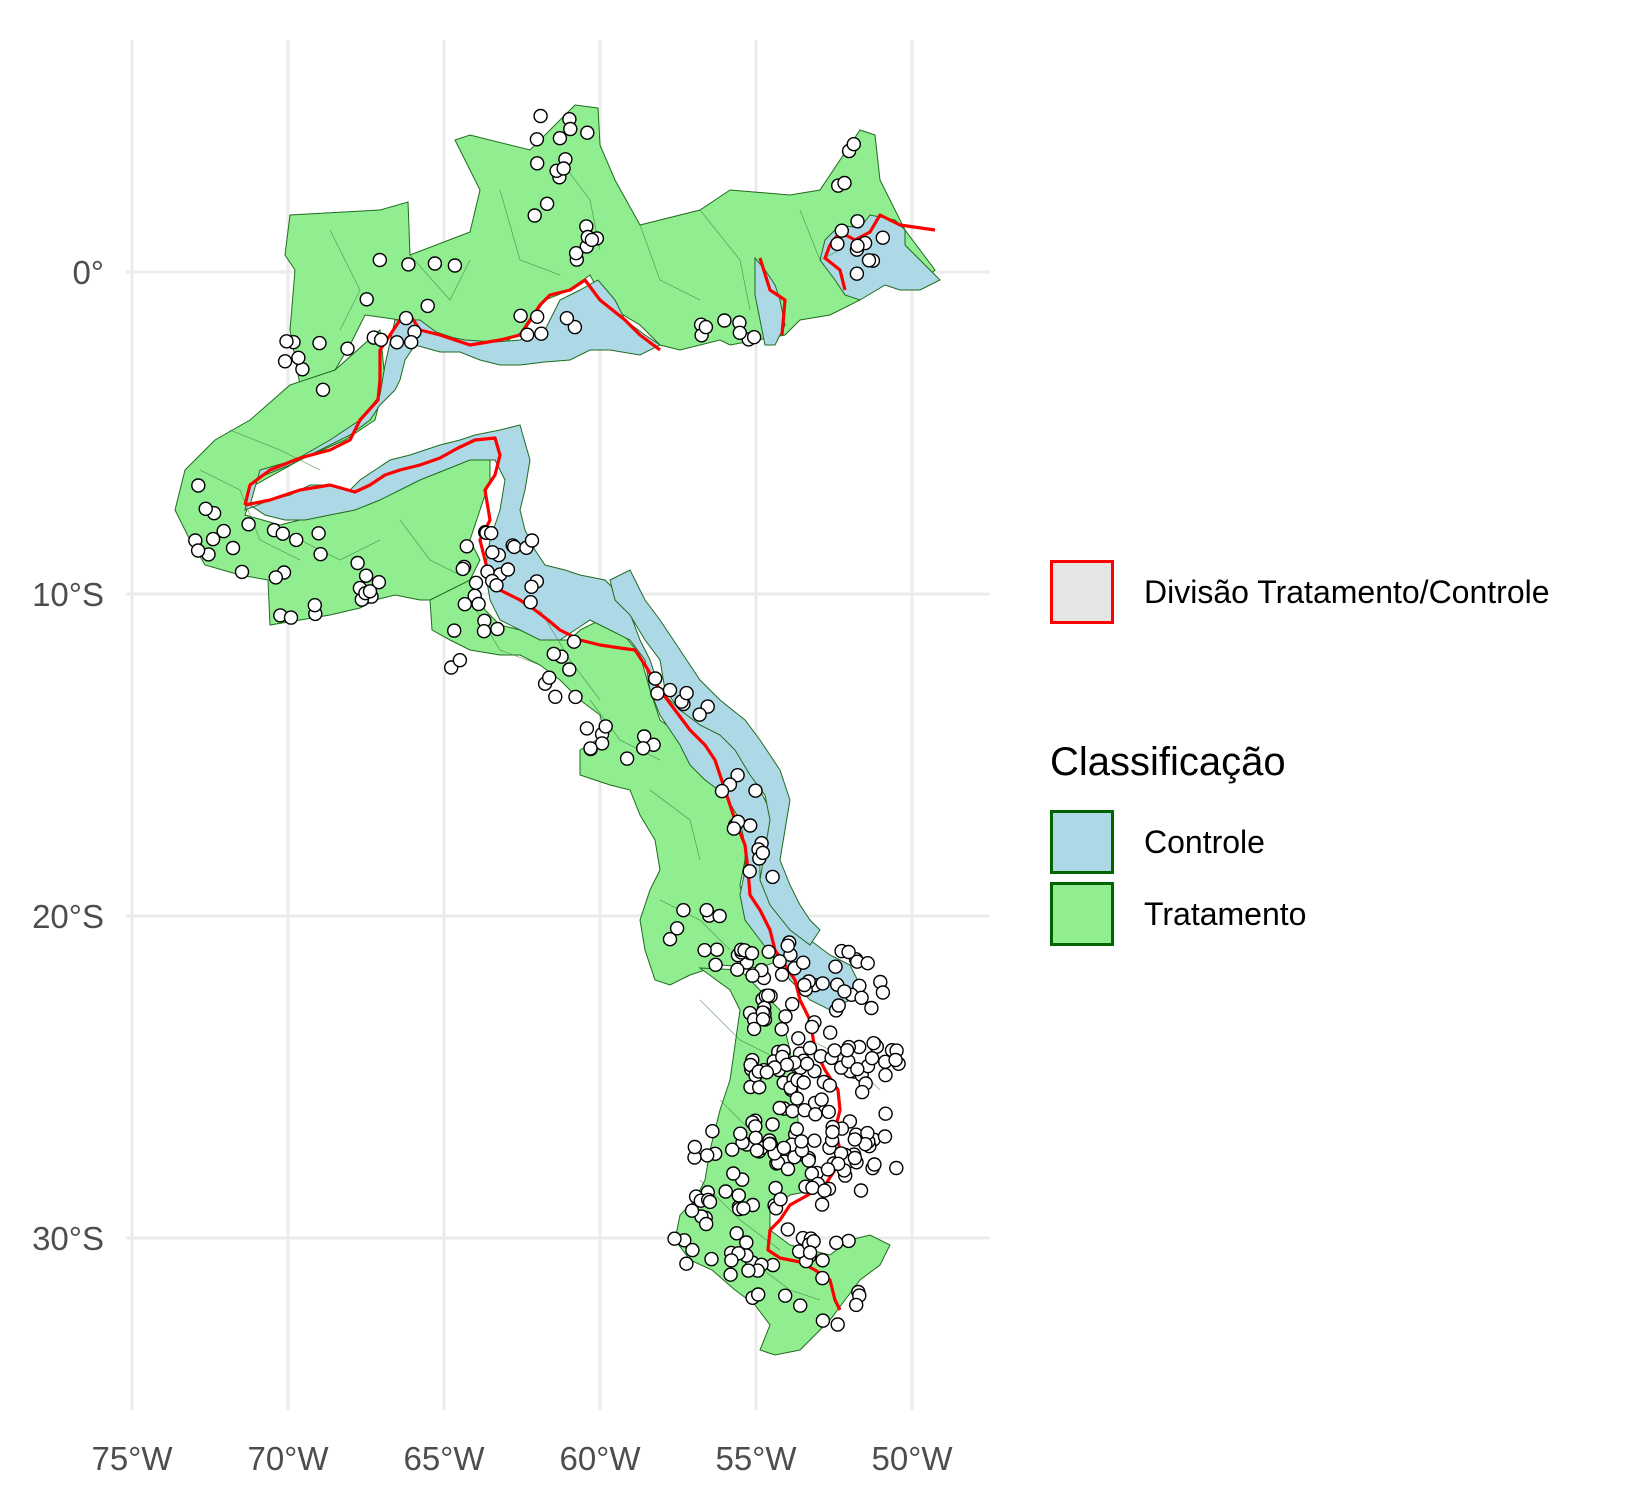  Describe the element at coordinates (1204, 841) in the screenshot. I see `legend-controle-label: Controle` at that location.